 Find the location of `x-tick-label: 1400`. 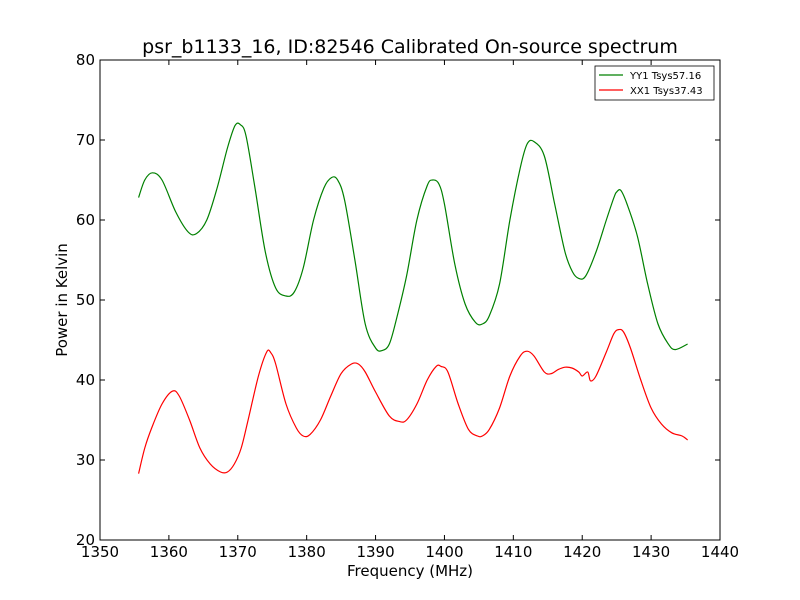

x-tick-label: 1400 is located at coordinates (444, 552).